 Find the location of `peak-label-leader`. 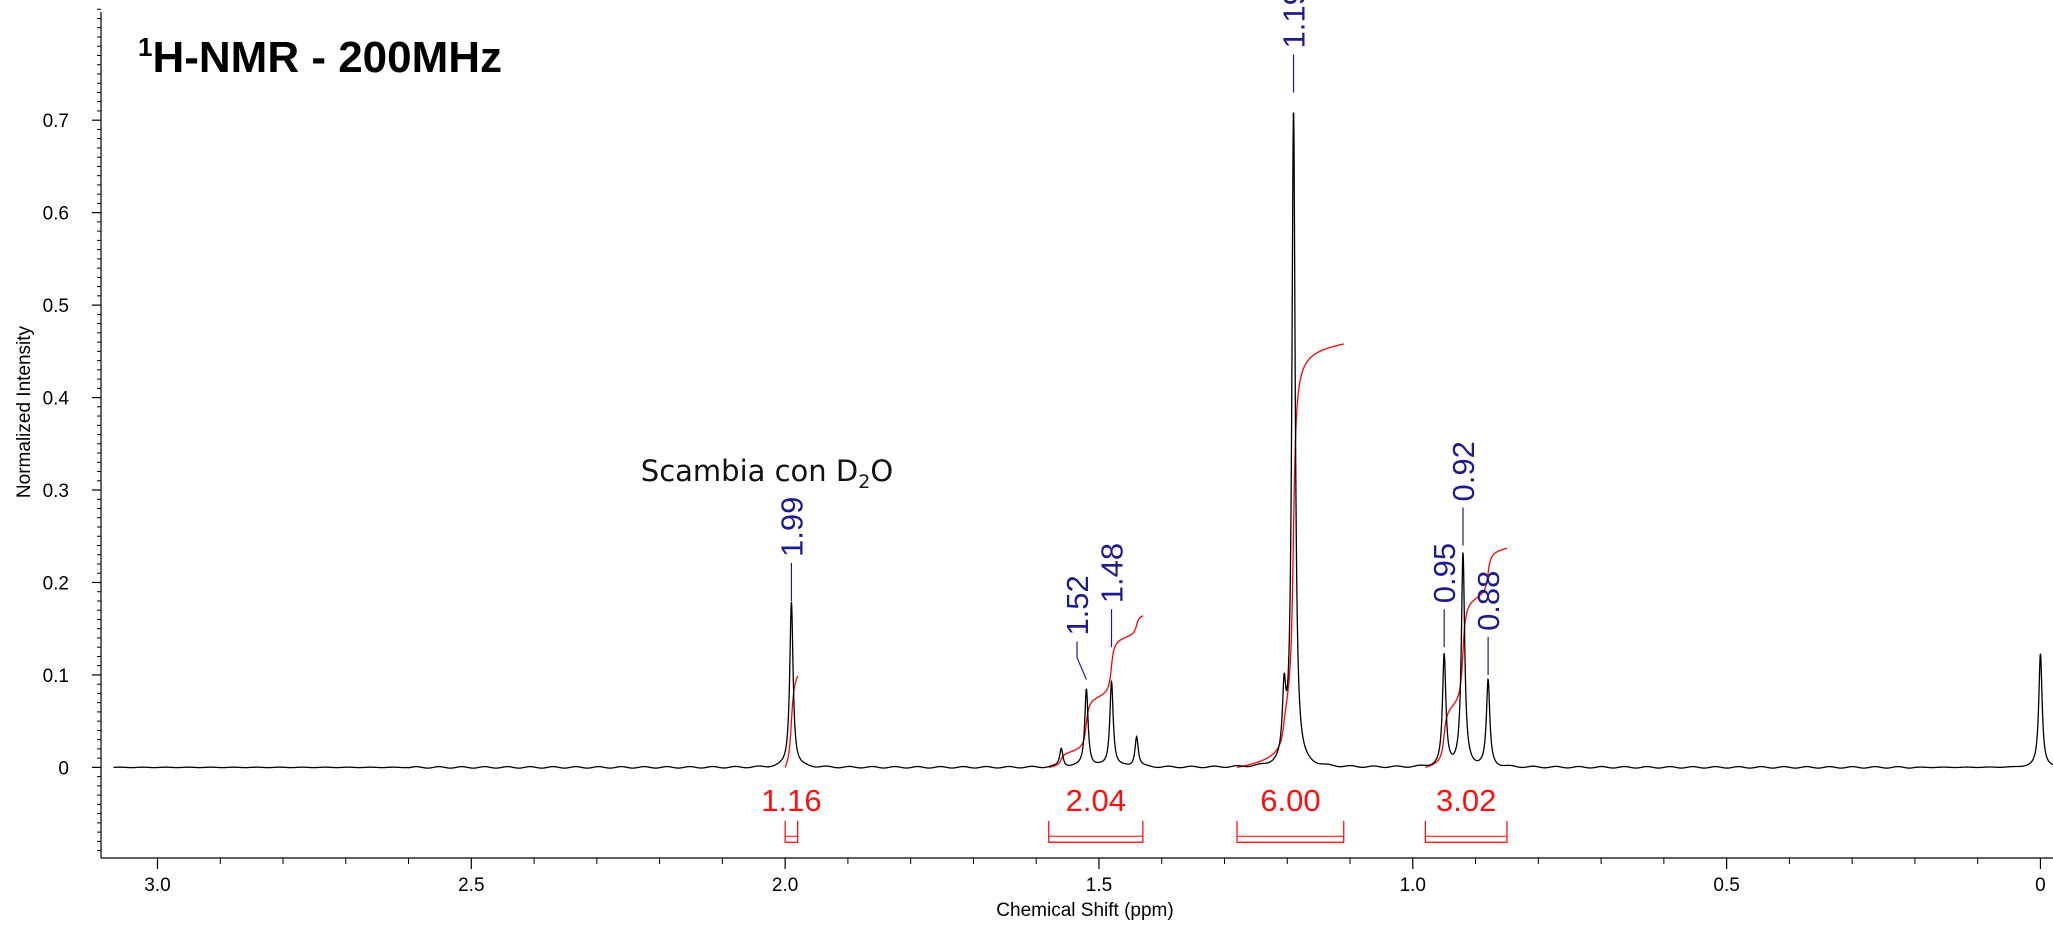

peak-label-leader is located at coordinates (1081, 660).